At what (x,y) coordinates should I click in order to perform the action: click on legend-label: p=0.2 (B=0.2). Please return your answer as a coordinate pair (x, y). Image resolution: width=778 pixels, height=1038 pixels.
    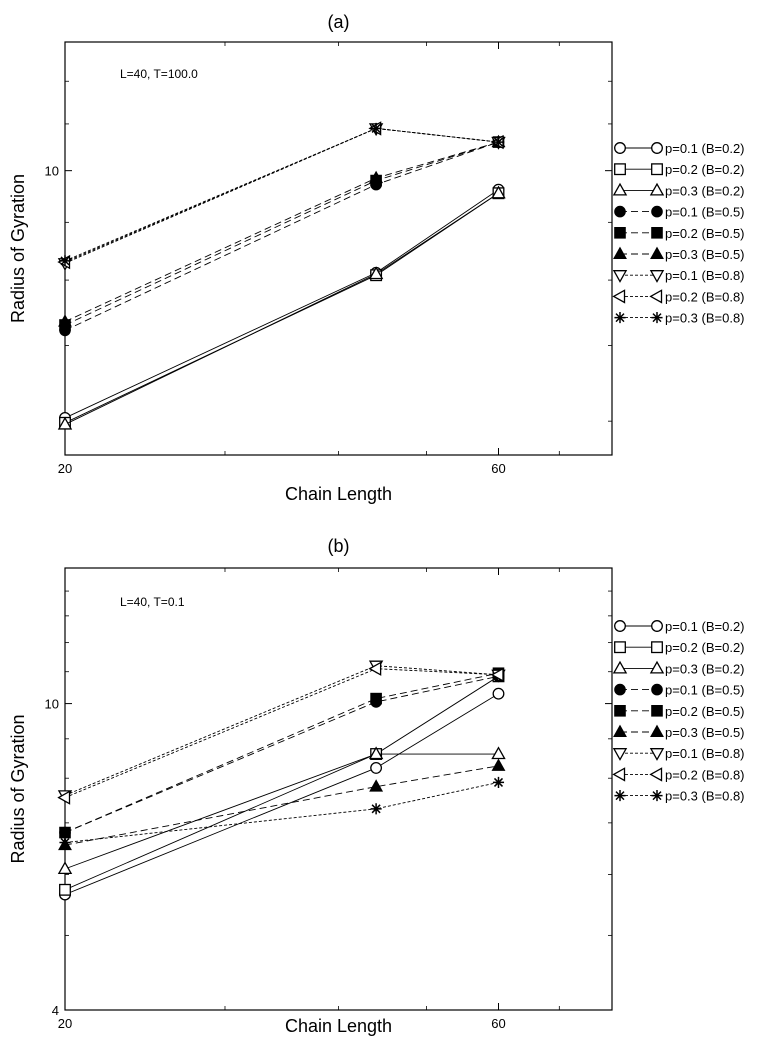
    Looking at the image, I should click on (705, 647).